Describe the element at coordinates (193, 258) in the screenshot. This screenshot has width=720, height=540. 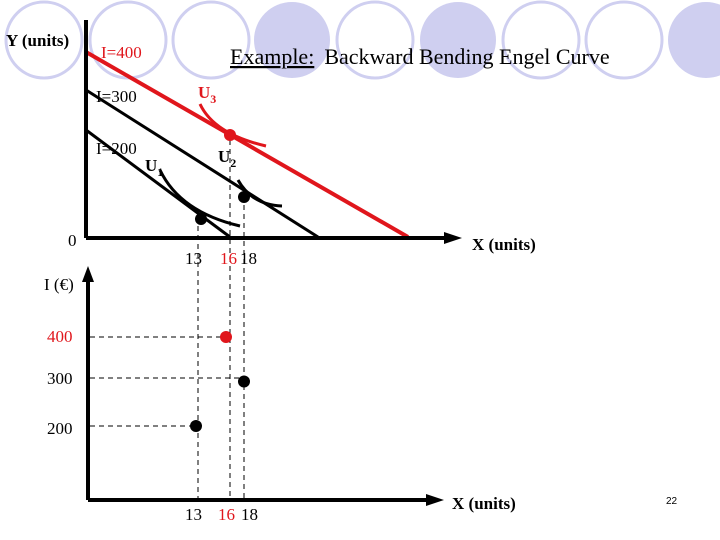
I see `top-x-tick-13: 13` at that location.